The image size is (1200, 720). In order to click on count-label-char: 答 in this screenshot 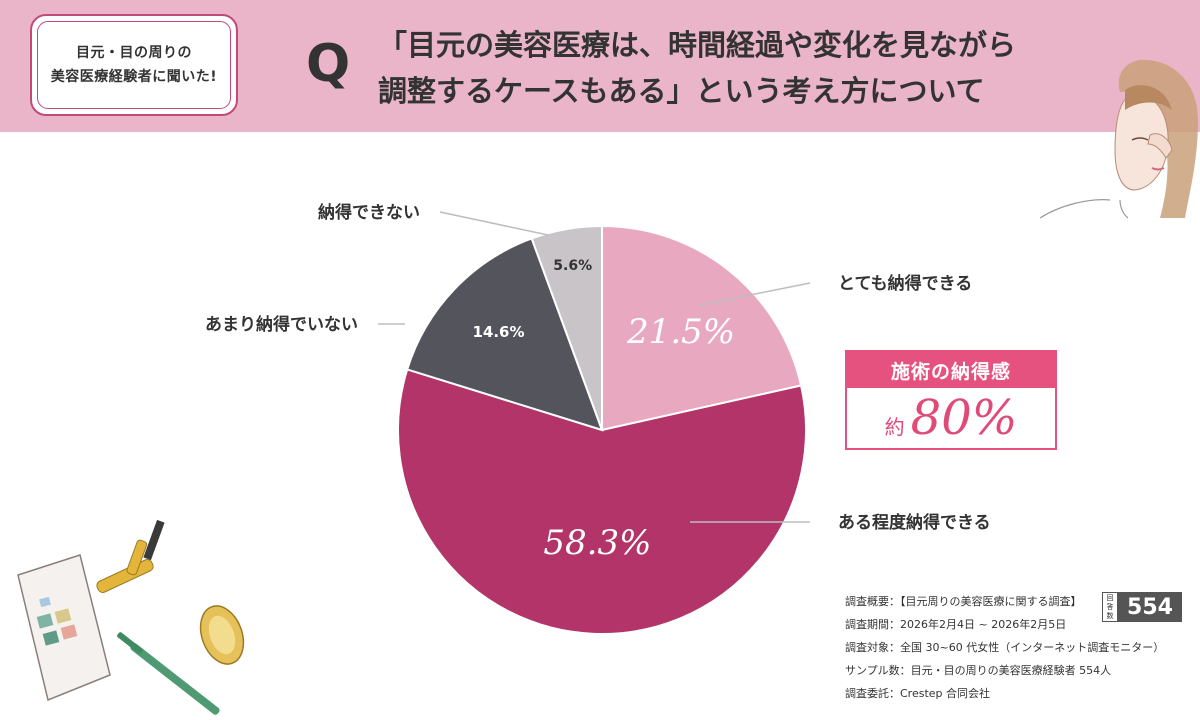, I will do `click(1110, 606)`.